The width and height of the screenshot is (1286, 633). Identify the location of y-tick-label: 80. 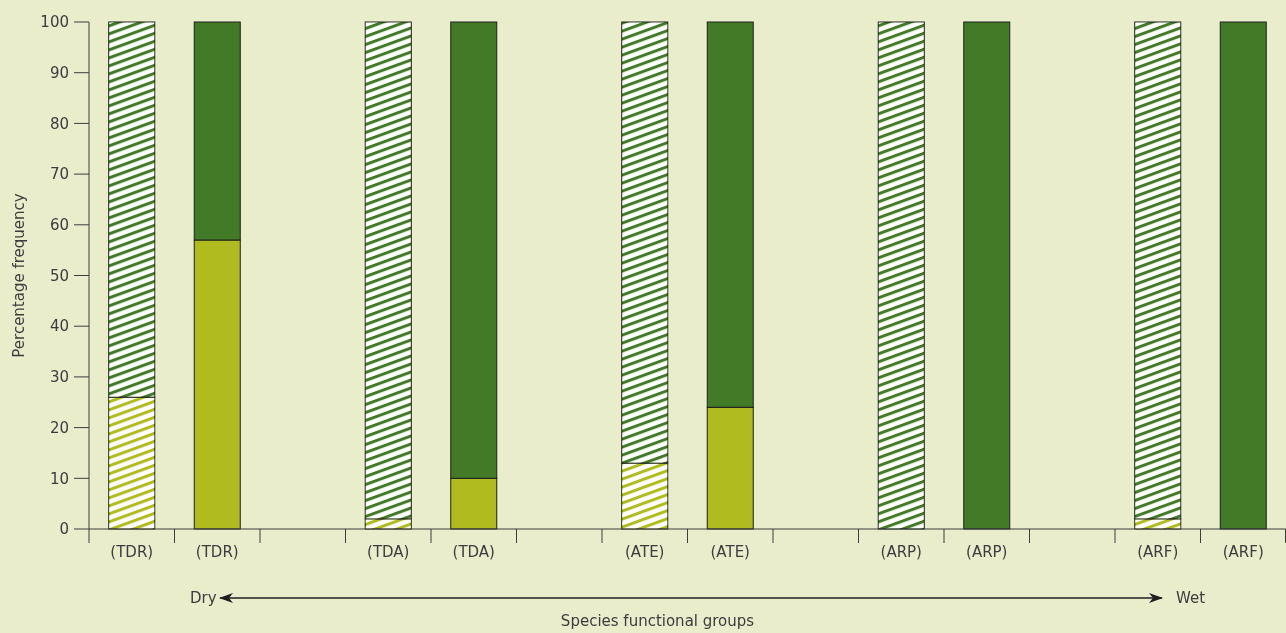
(59, 123).